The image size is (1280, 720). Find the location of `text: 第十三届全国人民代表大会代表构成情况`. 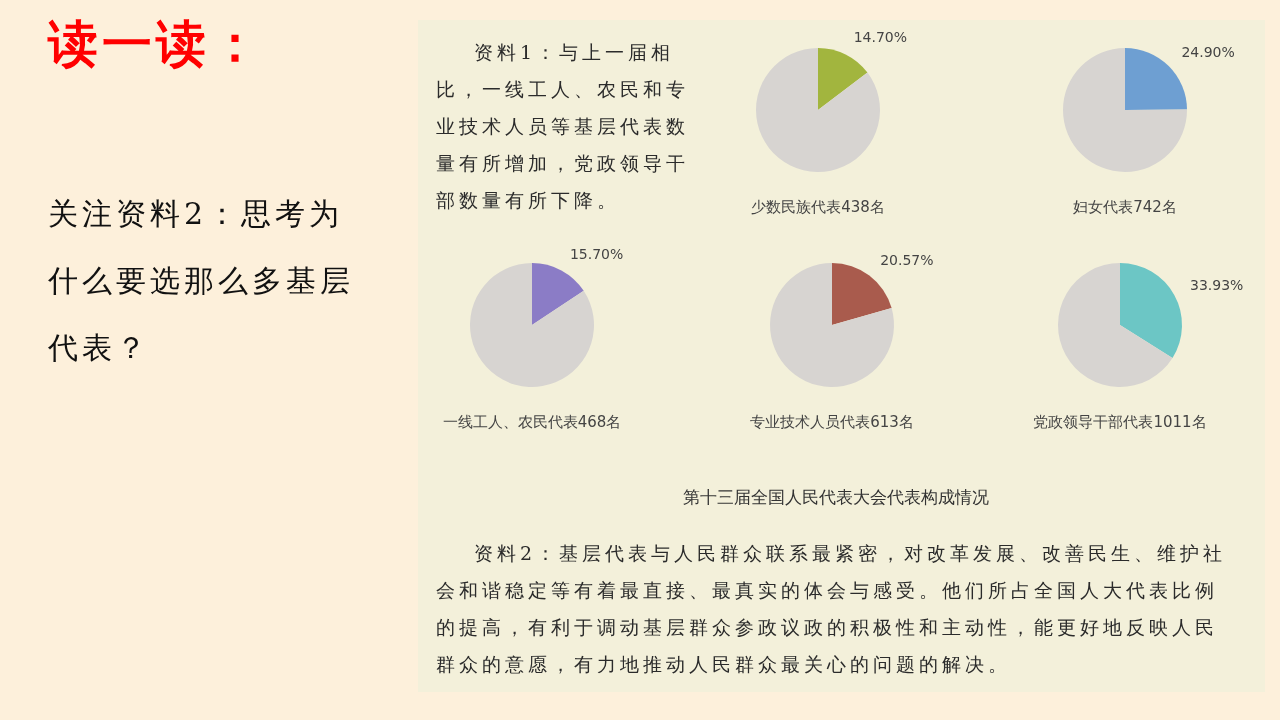

text: 第十三届全国人民代表大会代表构成情况 is located at coordinates (836, 497).